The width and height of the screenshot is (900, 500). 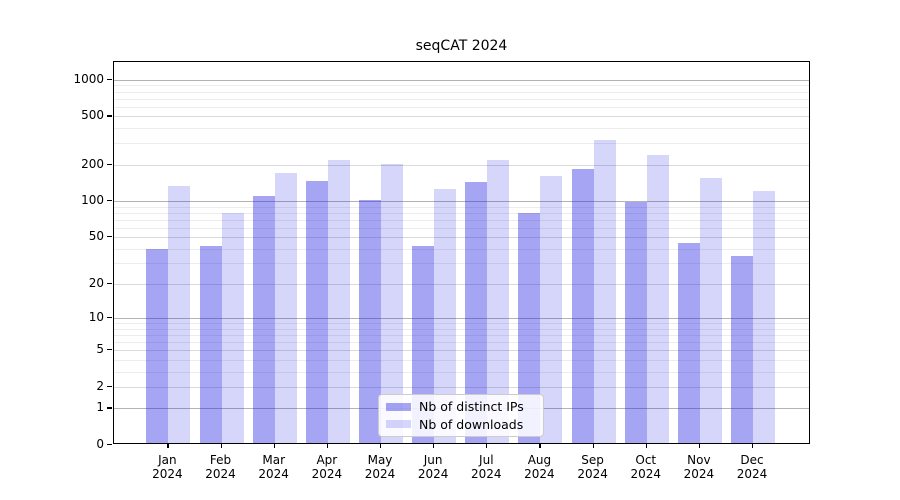 I want to click on legend-item-distinct-ips: Nb of distinct IPs, so click(x=461, y=407).